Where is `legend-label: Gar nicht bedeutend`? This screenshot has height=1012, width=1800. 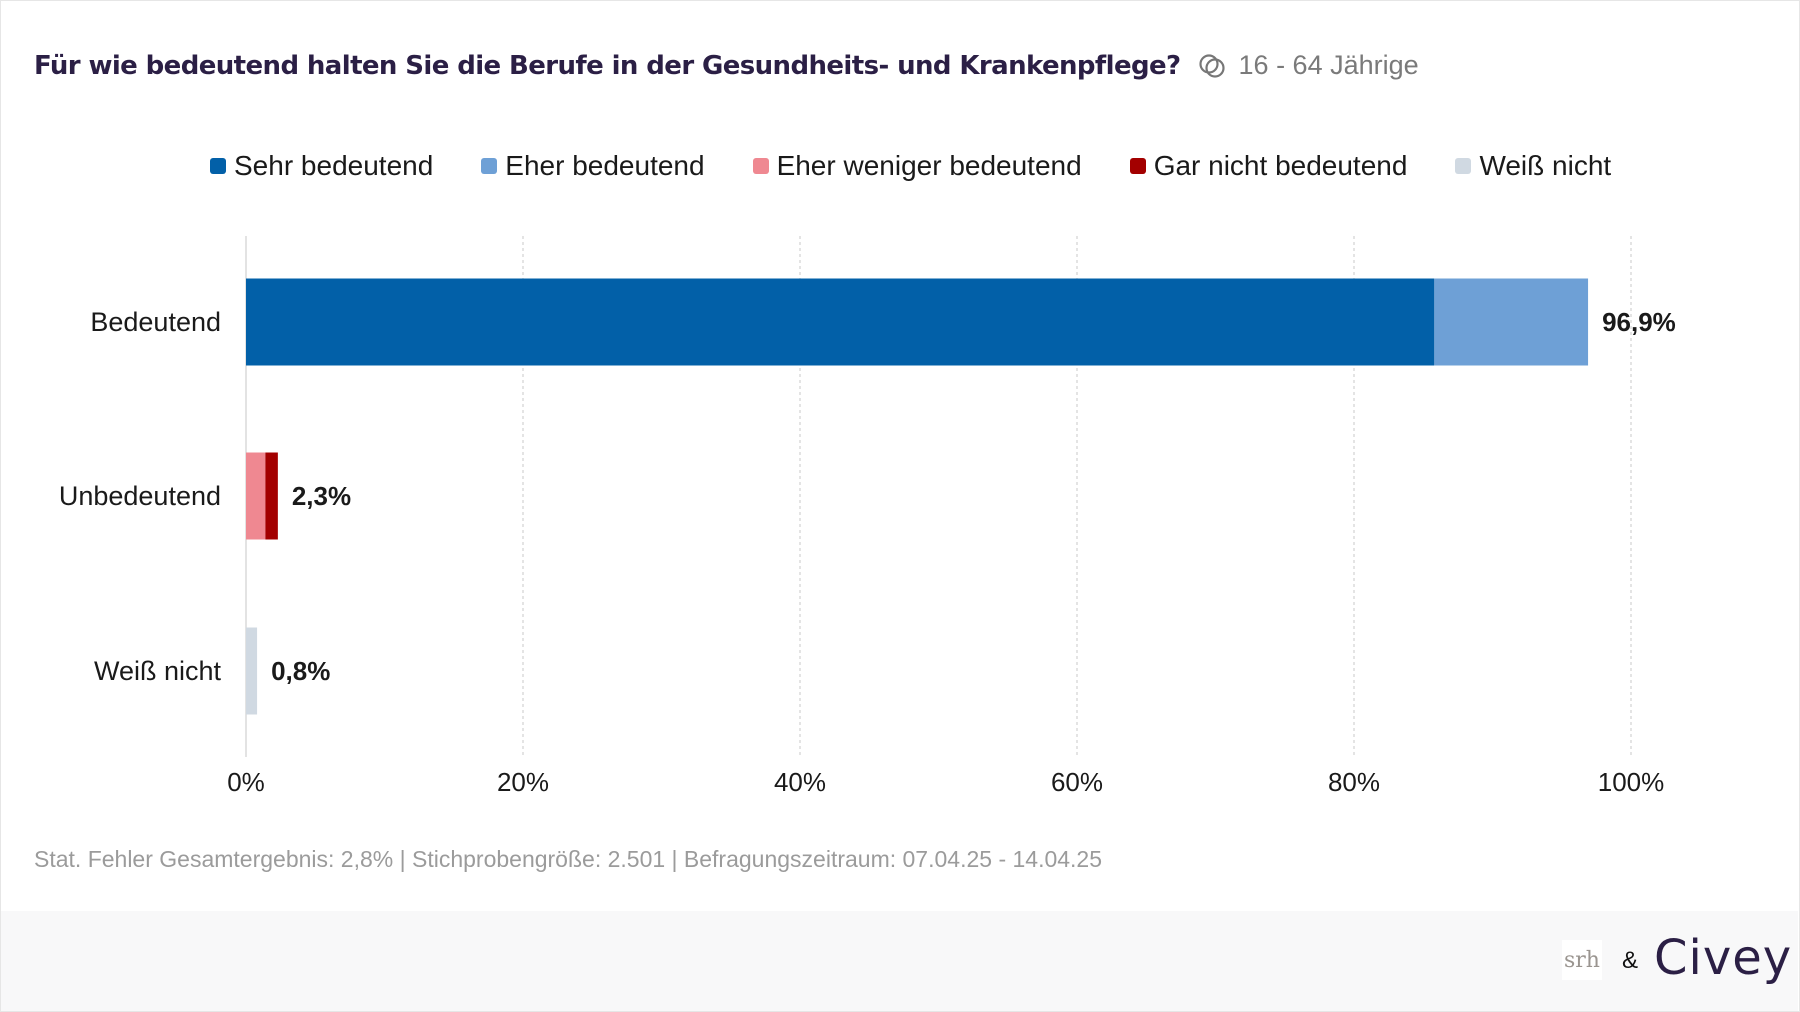
legend-label: Gar nicht bedeutend is located at coordinates (1280, 165).